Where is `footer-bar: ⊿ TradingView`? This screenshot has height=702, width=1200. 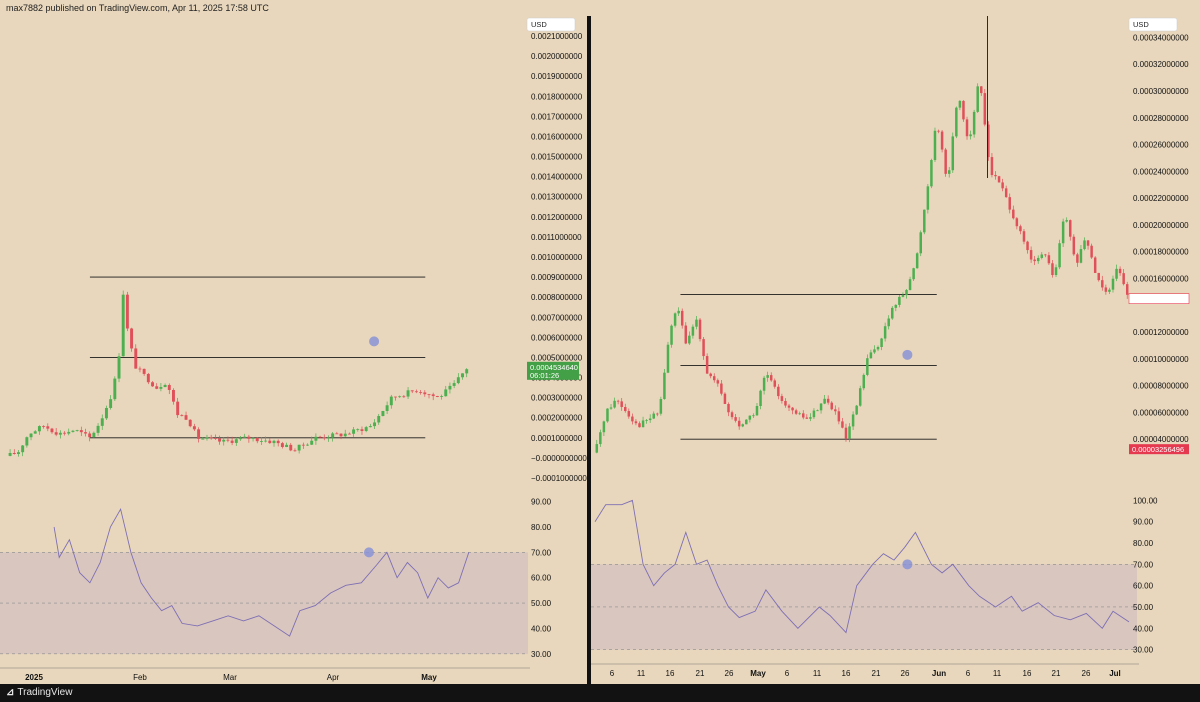
footer-bar: ⊿ TradingView is located at coordinates (600, 693).